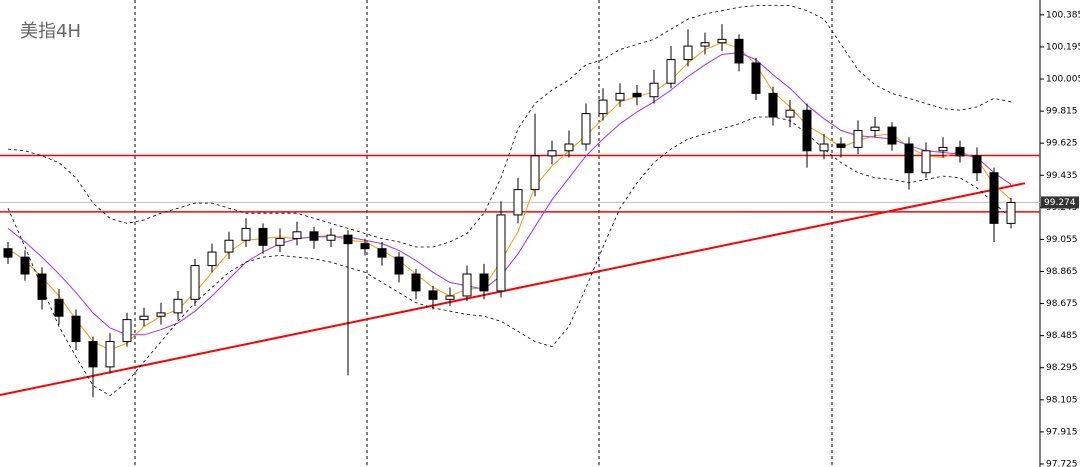 This screenshot has width=1080, height=467. Describe the element at coordinates (1062, 240) in the screenshot. I see `y-tick-label: 99.055` at that location.